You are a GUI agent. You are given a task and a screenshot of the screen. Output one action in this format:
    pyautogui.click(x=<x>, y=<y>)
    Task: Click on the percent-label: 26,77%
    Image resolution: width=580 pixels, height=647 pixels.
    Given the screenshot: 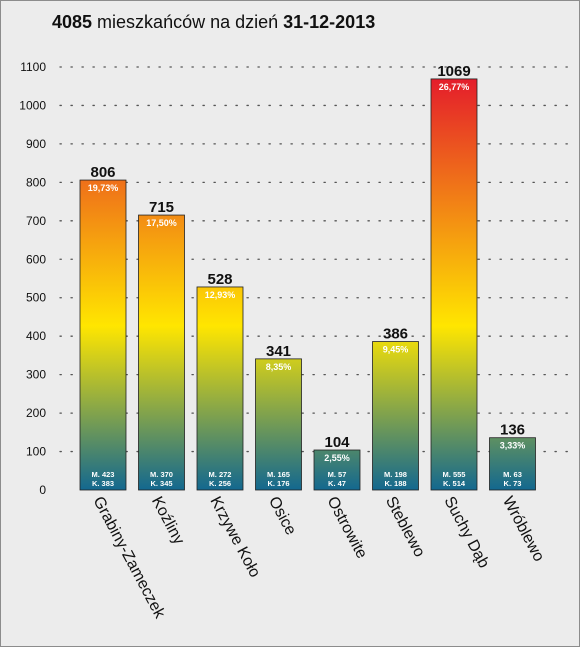 What is the action you would take?
    pyautogui.click(x=454, y=87)
    